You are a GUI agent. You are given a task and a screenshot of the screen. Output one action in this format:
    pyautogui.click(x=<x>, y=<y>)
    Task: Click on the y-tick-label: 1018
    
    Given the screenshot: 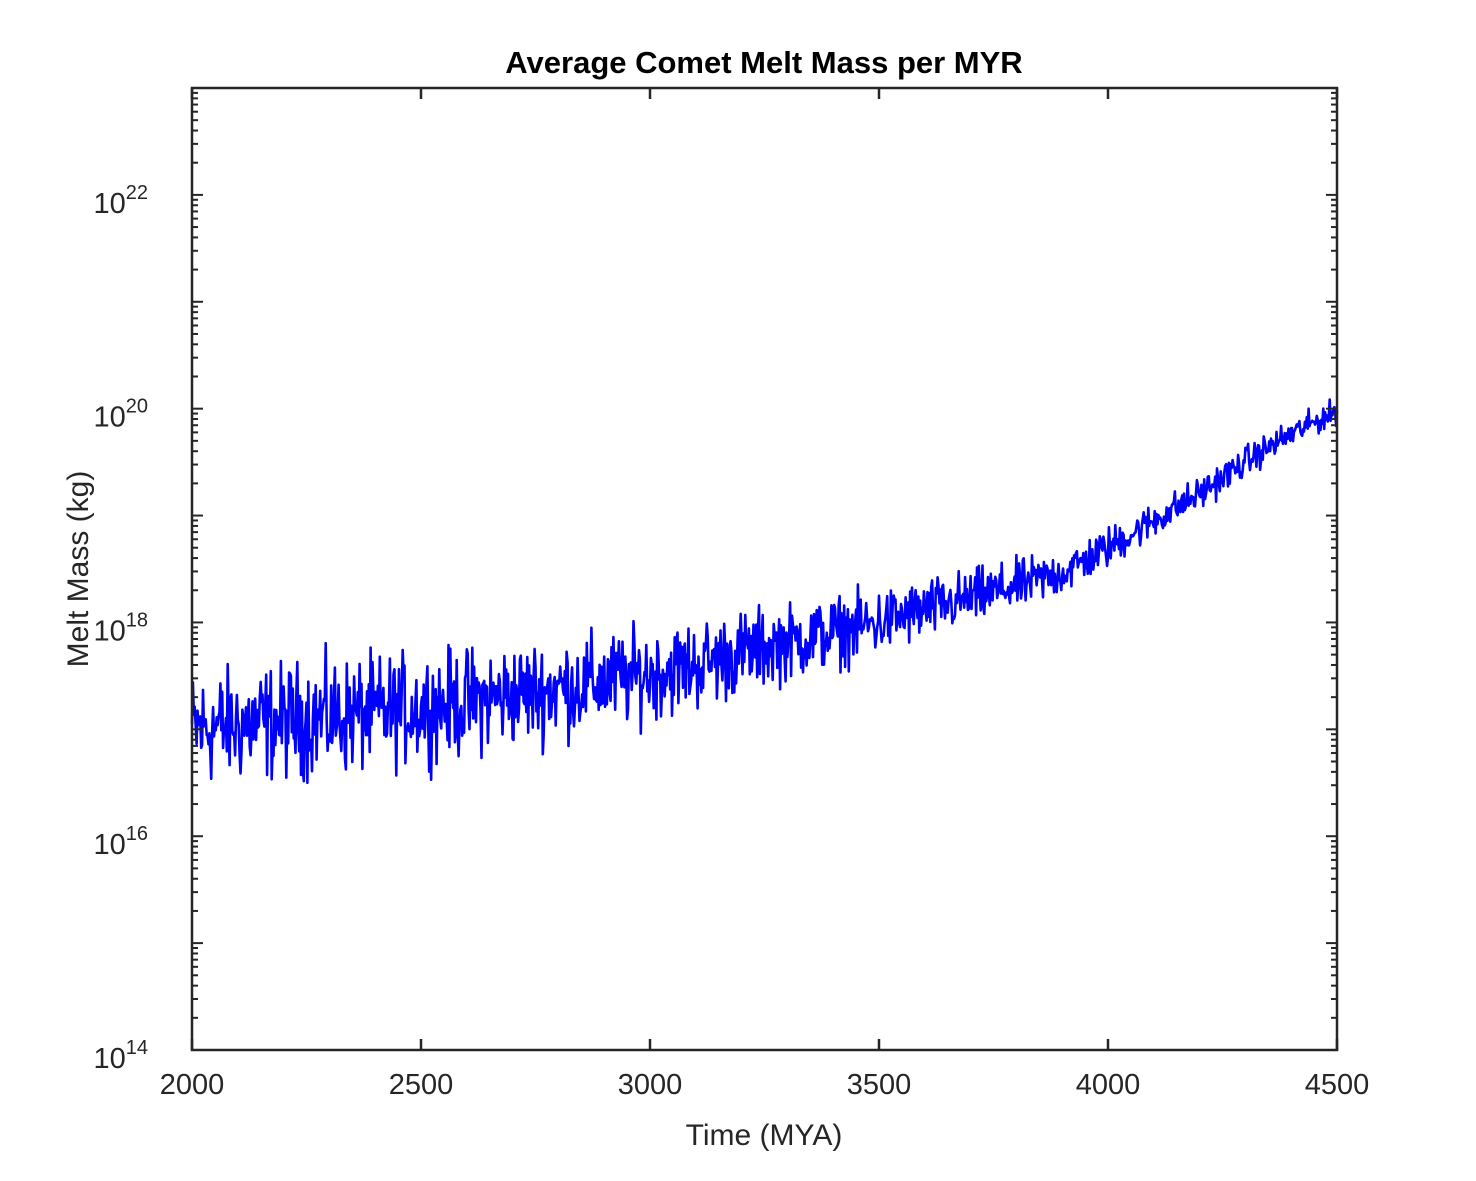 What is the action you would take?
    pyautogui.click(x=120, y=628)
    